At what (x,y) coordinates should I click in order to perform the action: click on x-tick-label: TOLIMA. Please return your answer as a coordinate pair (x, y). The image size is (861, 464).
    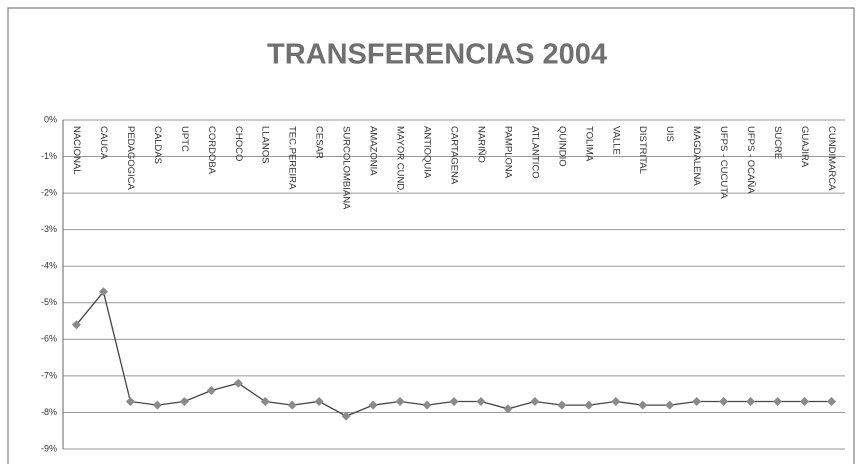
    Looking at the image, I should click on (588, 144).